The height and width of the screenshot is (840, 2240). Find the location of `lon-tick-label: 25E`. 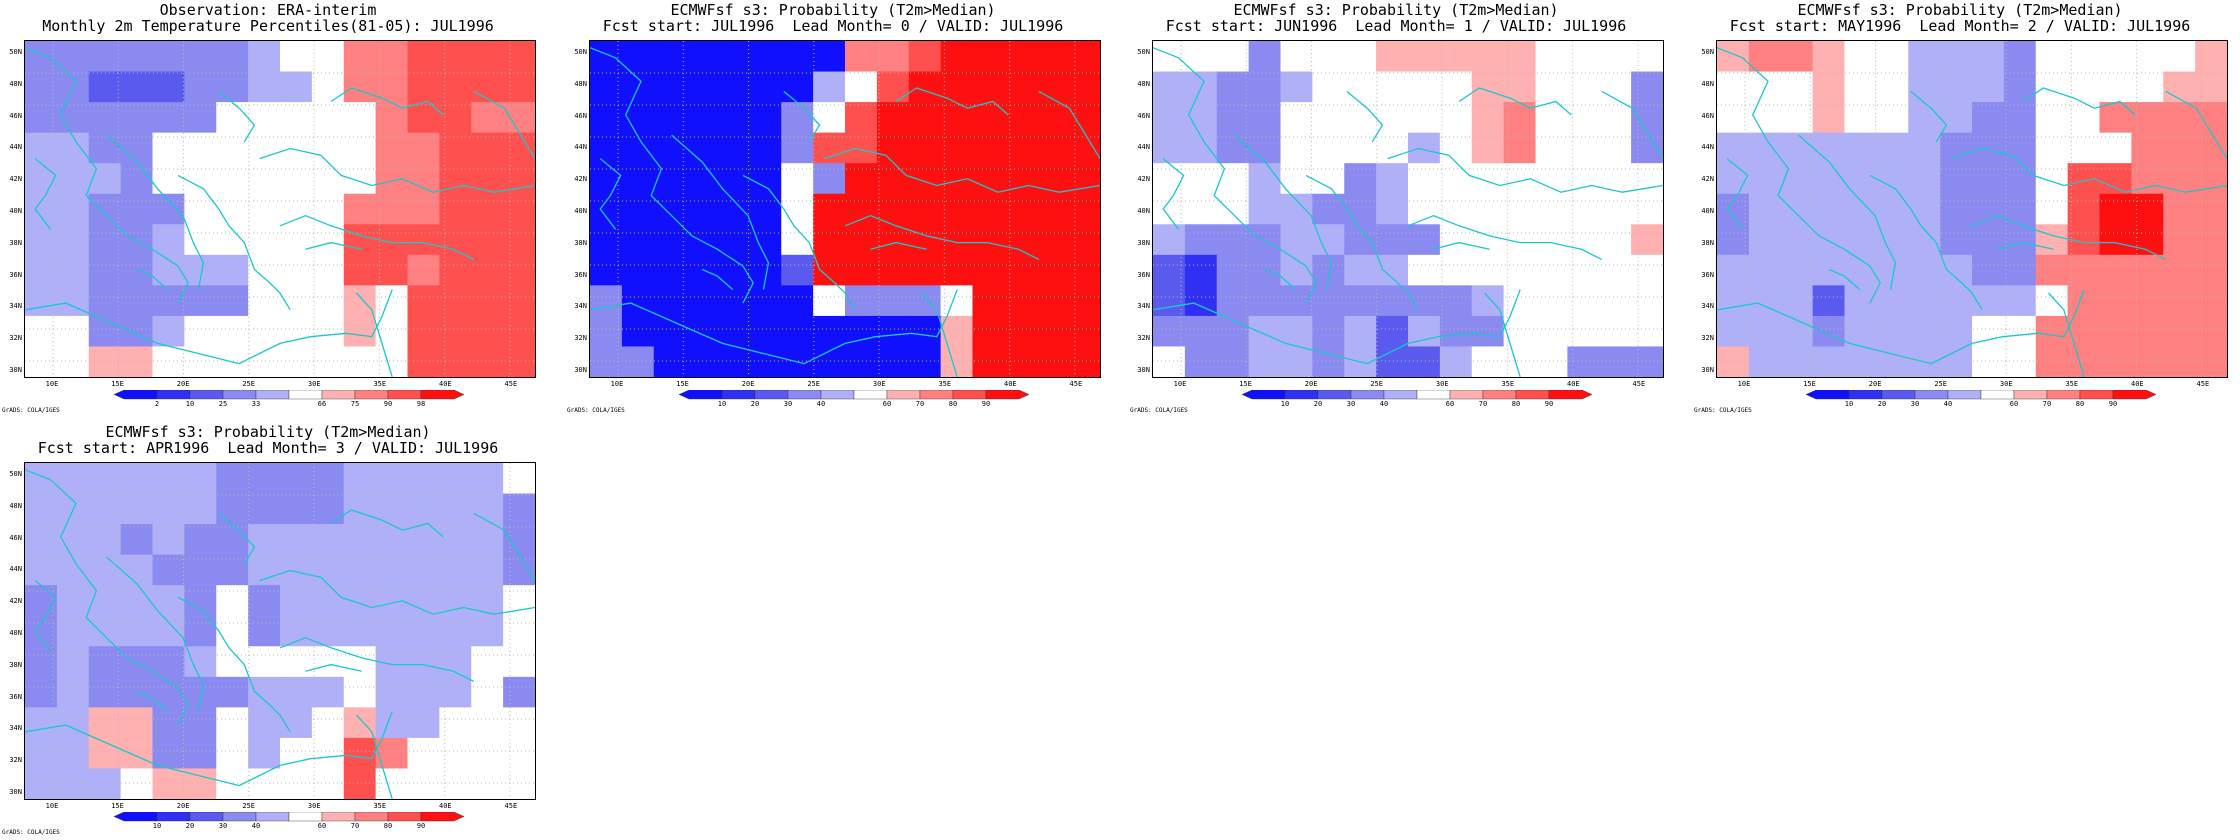

lon-tick-label: 25E is located at coordinates (1376, 384).